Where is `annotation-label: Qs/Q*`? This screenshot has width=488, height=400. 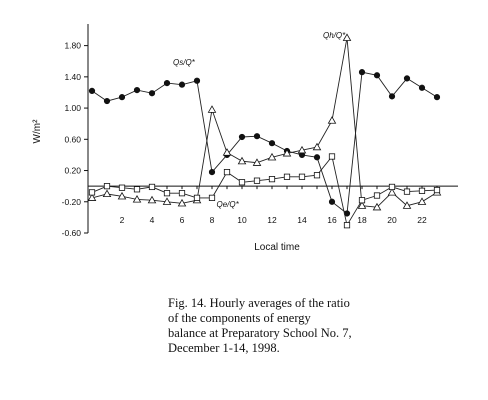 annotation-label: Qs/Q* is located at coordinates (184, 62).